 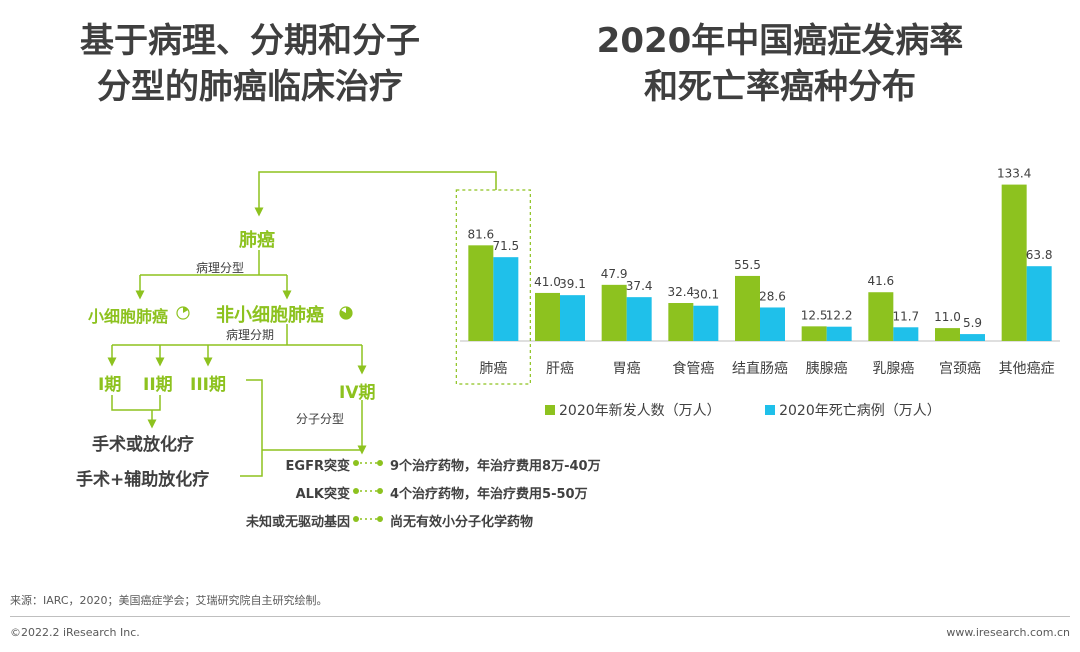 I want to click on right-title: 2020年中国癌症发病率 和死亡率癌种分布, so click(x=780, y=64).